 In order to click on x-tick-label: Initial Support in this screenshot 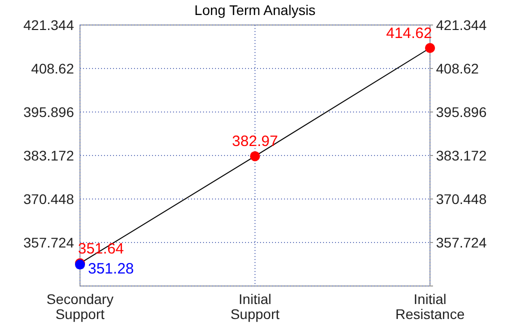, I will do `click(255, 306)`.